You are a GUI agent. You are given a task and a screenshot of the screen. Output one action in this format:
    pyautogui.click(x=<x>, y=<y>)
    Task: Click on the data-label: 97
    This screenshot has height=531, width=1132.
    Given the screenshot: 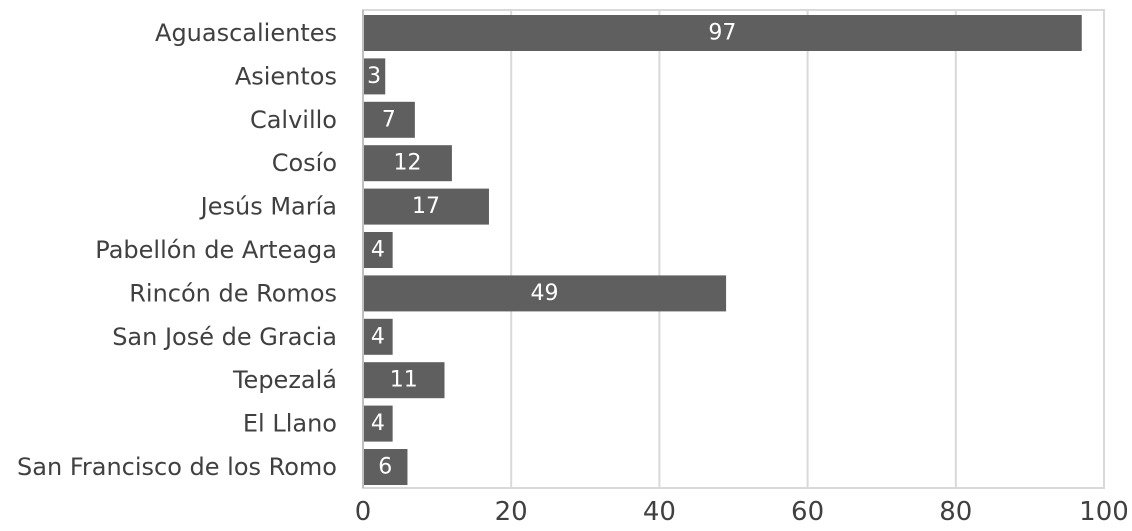 What is the action you would take?
    pyautogui.click(x=722, y=33)
    